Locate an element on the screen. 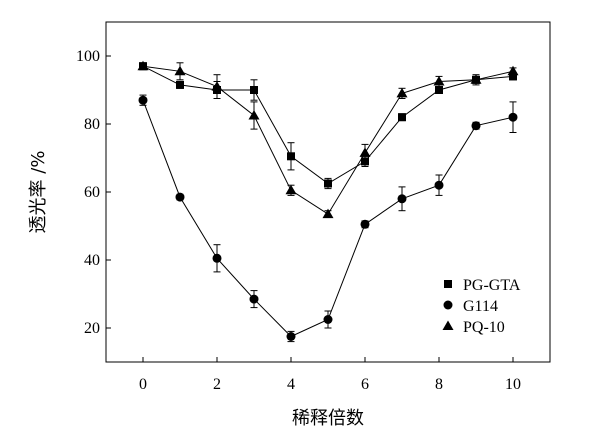 This screenshot has height=445, width=596. y-tick-label: 60 is located at coordinates (92, 192).